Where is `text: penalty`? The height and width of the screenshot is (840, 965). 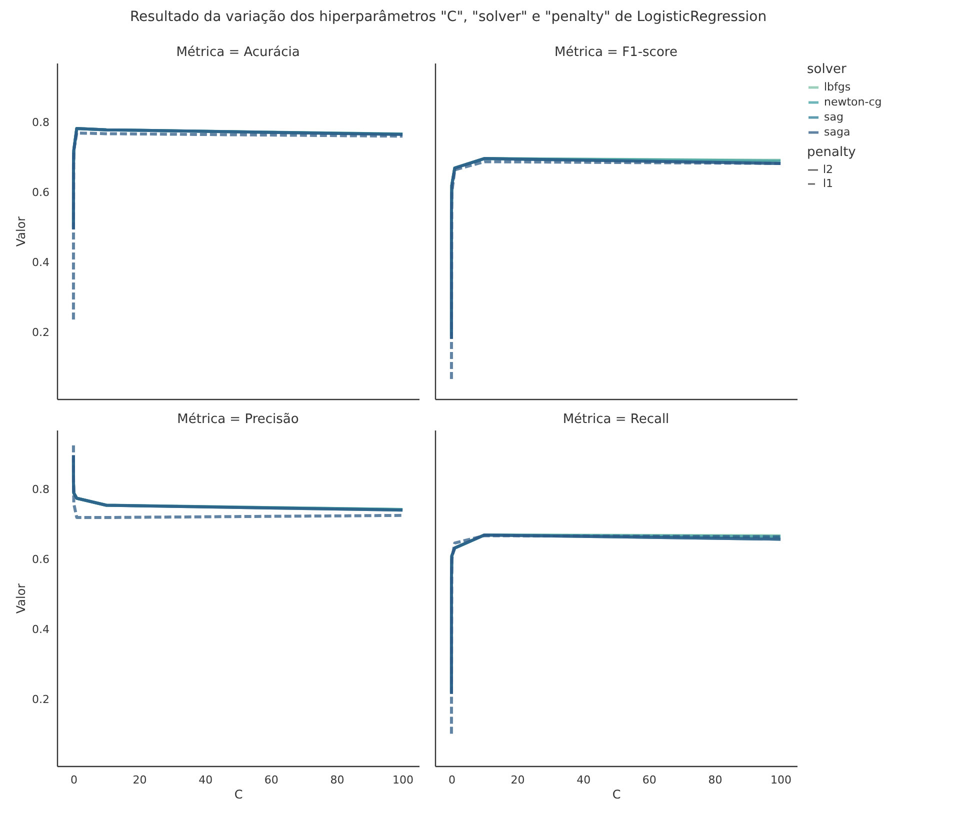
text: penalty is located at coordinates (831, 152).